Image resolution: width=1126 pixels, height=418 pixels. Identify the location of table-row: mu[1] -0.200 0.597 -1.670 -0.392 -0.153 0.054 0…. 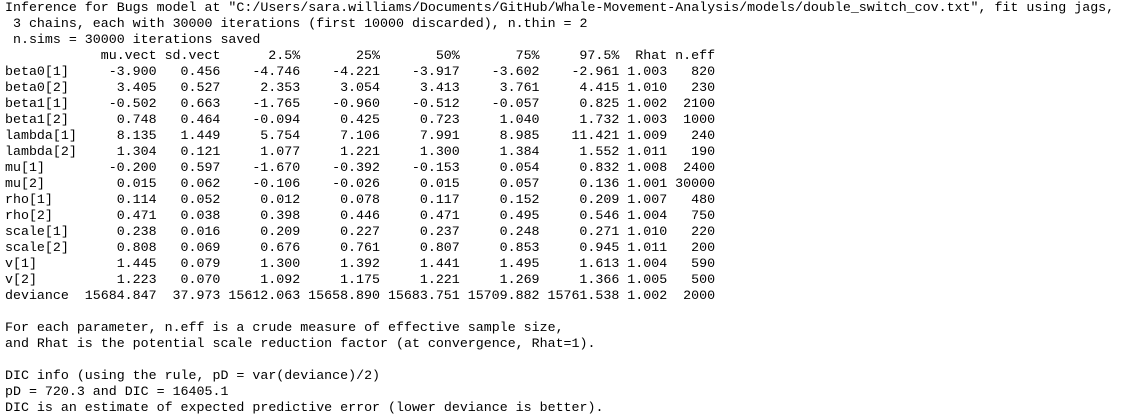
(563, 168).